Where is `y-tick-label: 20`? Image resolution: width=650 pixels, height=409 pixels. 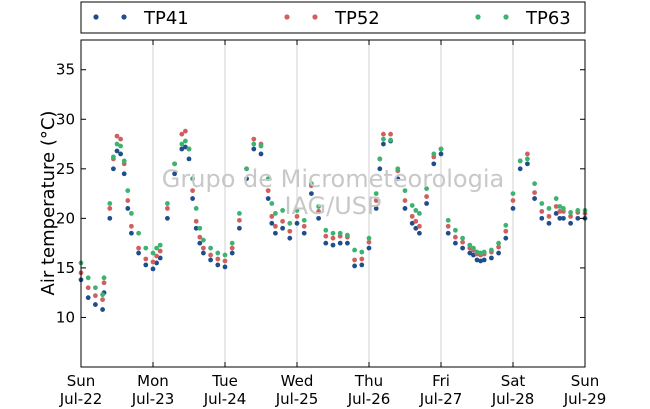
y-tick-label: 20 is located at coordinates (65, 218).